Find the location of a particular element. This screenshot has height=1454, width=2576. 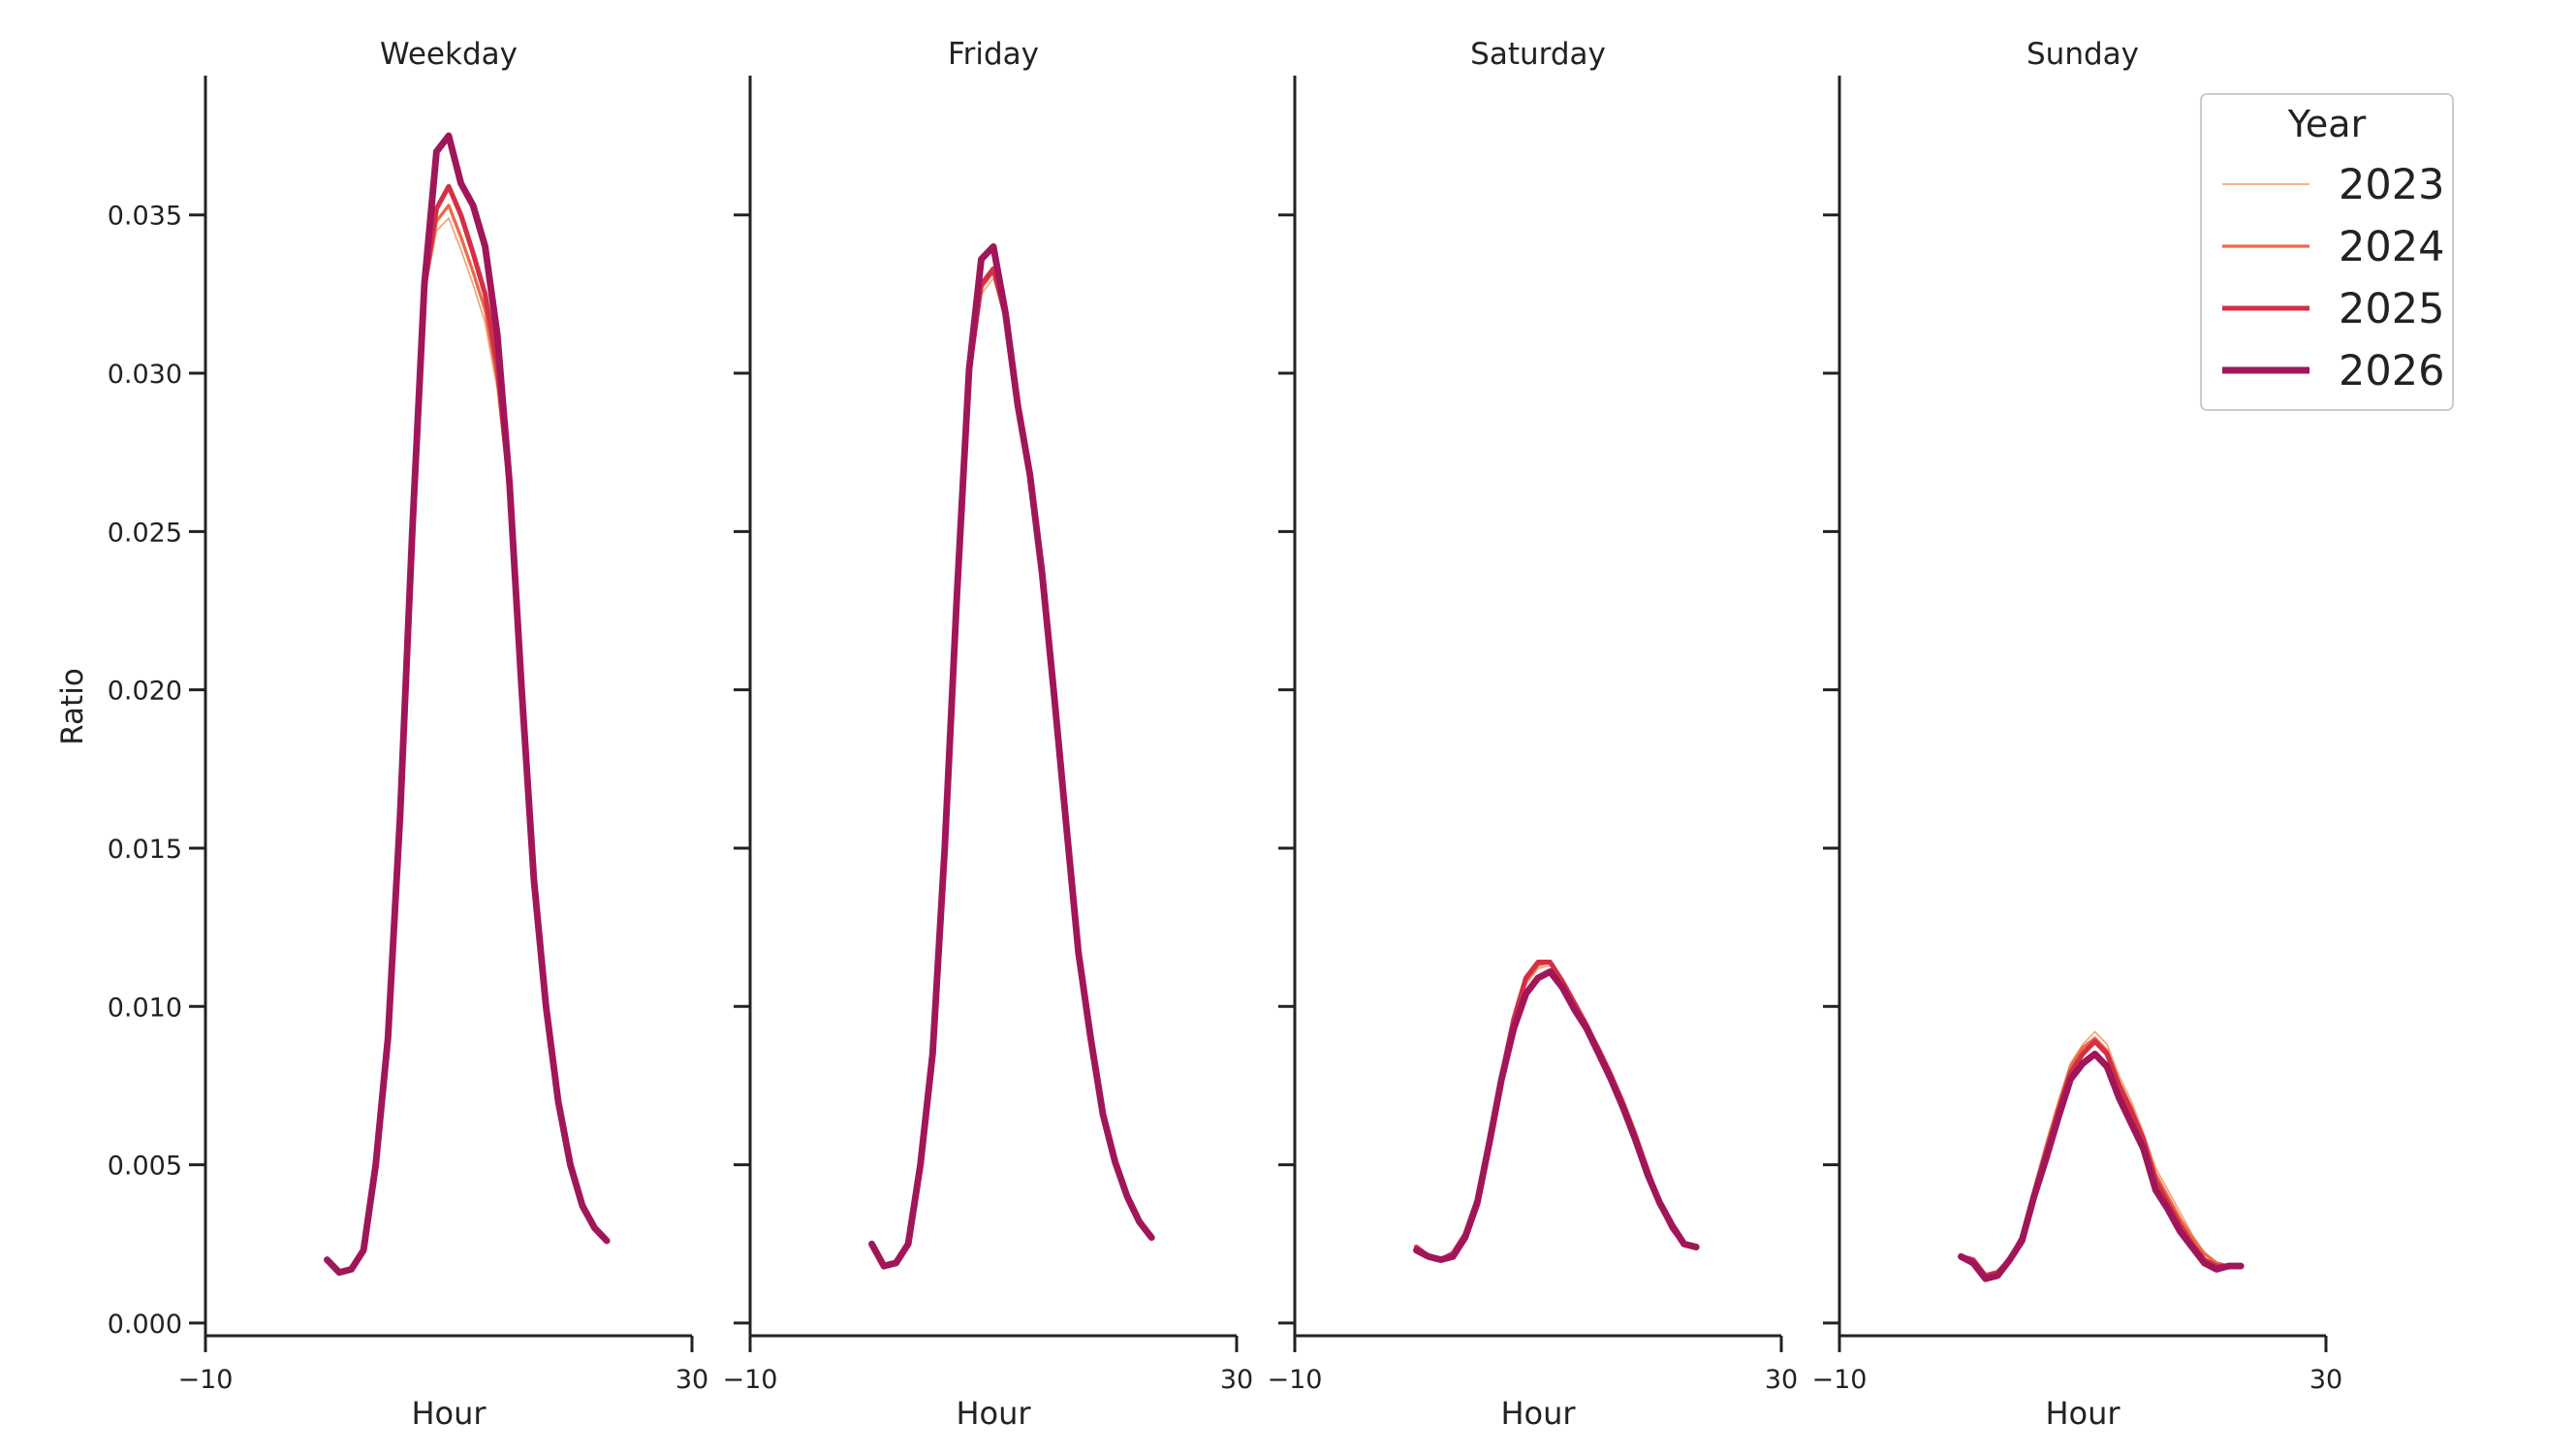

legend-label-2024: 2024 is located at coordinates (2391, 247).